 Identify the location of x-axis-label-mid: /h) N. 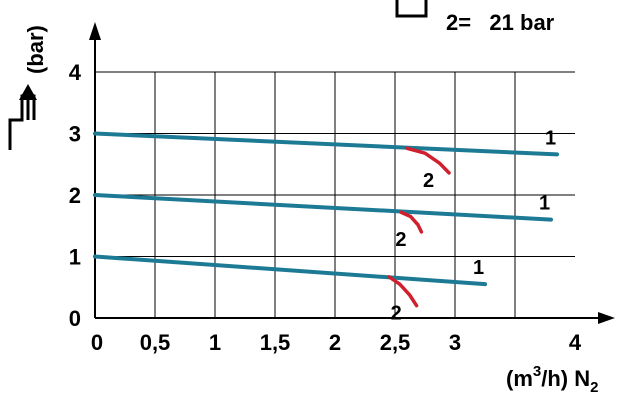
(565, 378).